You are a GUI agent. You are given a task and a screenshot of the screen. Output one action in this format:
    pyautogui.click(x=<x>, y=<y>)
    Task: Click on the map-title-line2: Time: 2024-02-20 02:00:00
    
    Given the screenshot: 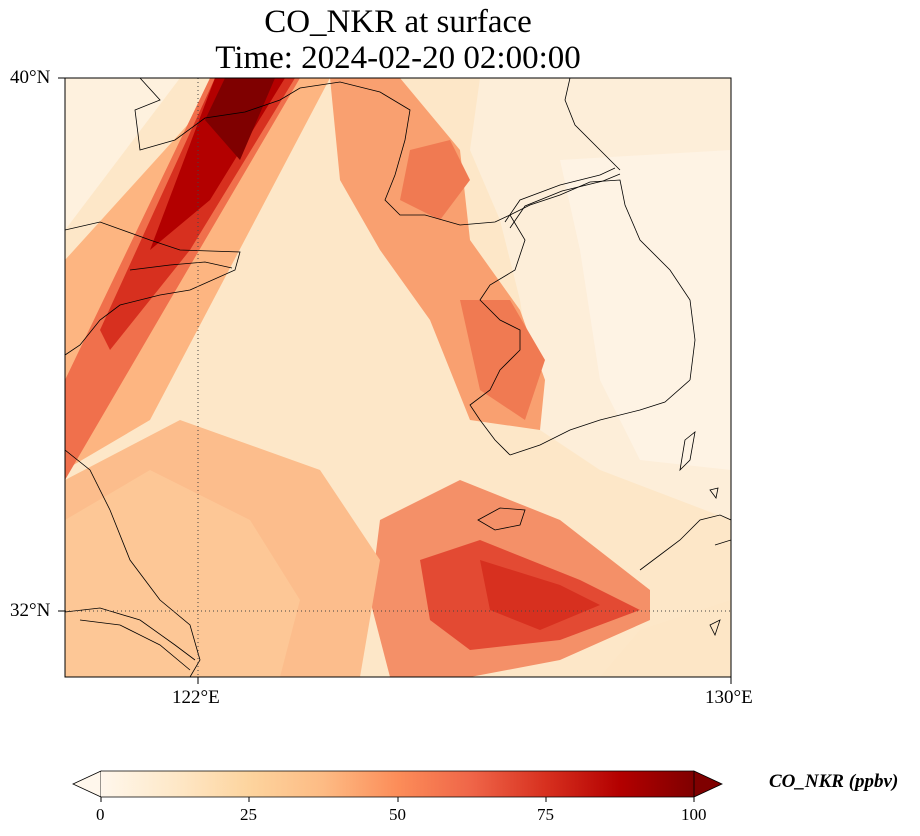 What is the action you would take?
    pyautogui.click(x=398, y=58)
    